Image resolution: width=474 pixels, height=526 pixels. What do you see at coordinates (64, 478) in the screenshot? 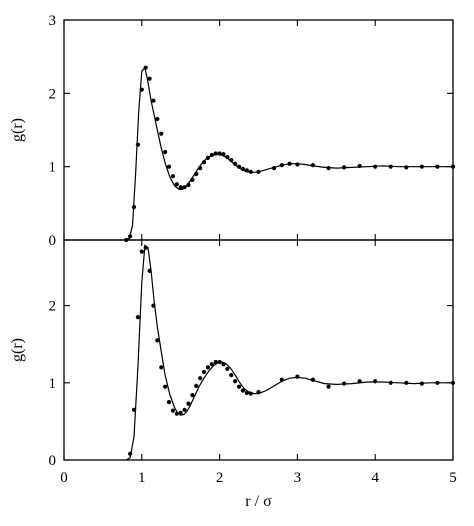
I see `bottom-xtick-label-0: 0` at bounding box center [64, 478].